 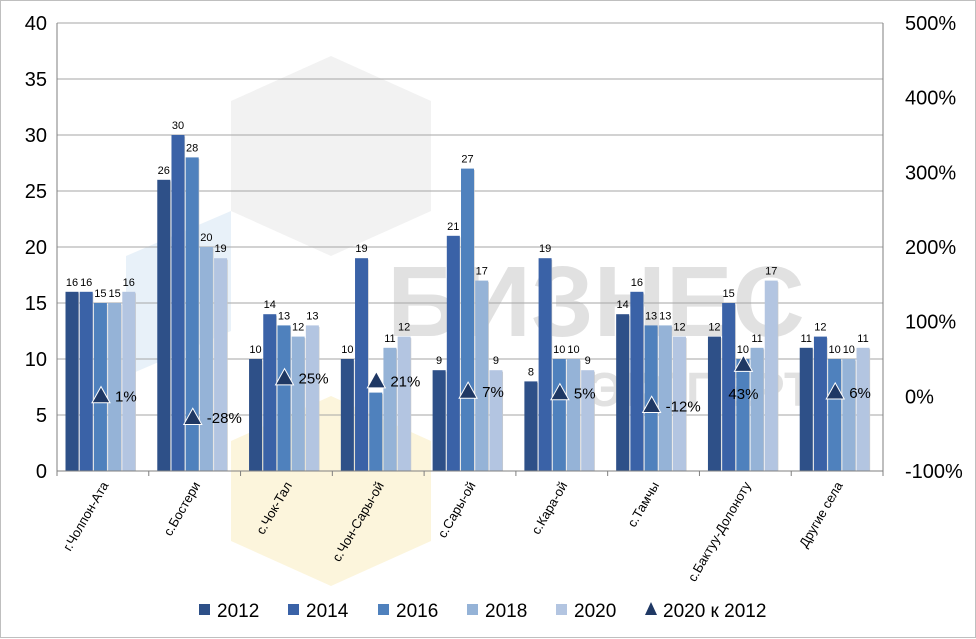 I want to click on y-right-tick: 100%, so click(x=930, y=323).